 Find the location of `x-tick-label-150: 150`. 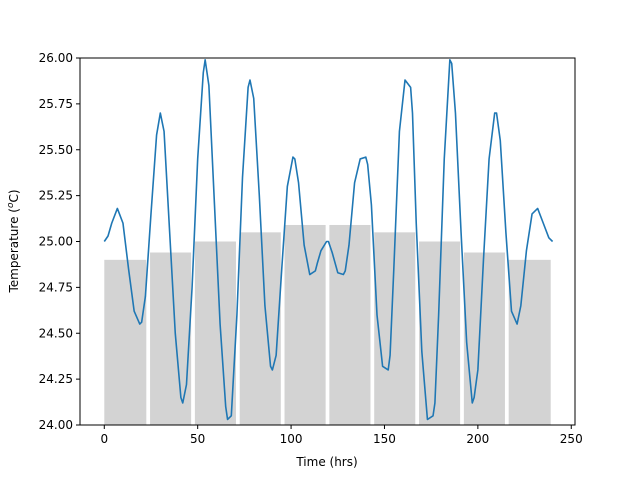

x-tick-label-150: 150 is located at coordinates (384, 439).